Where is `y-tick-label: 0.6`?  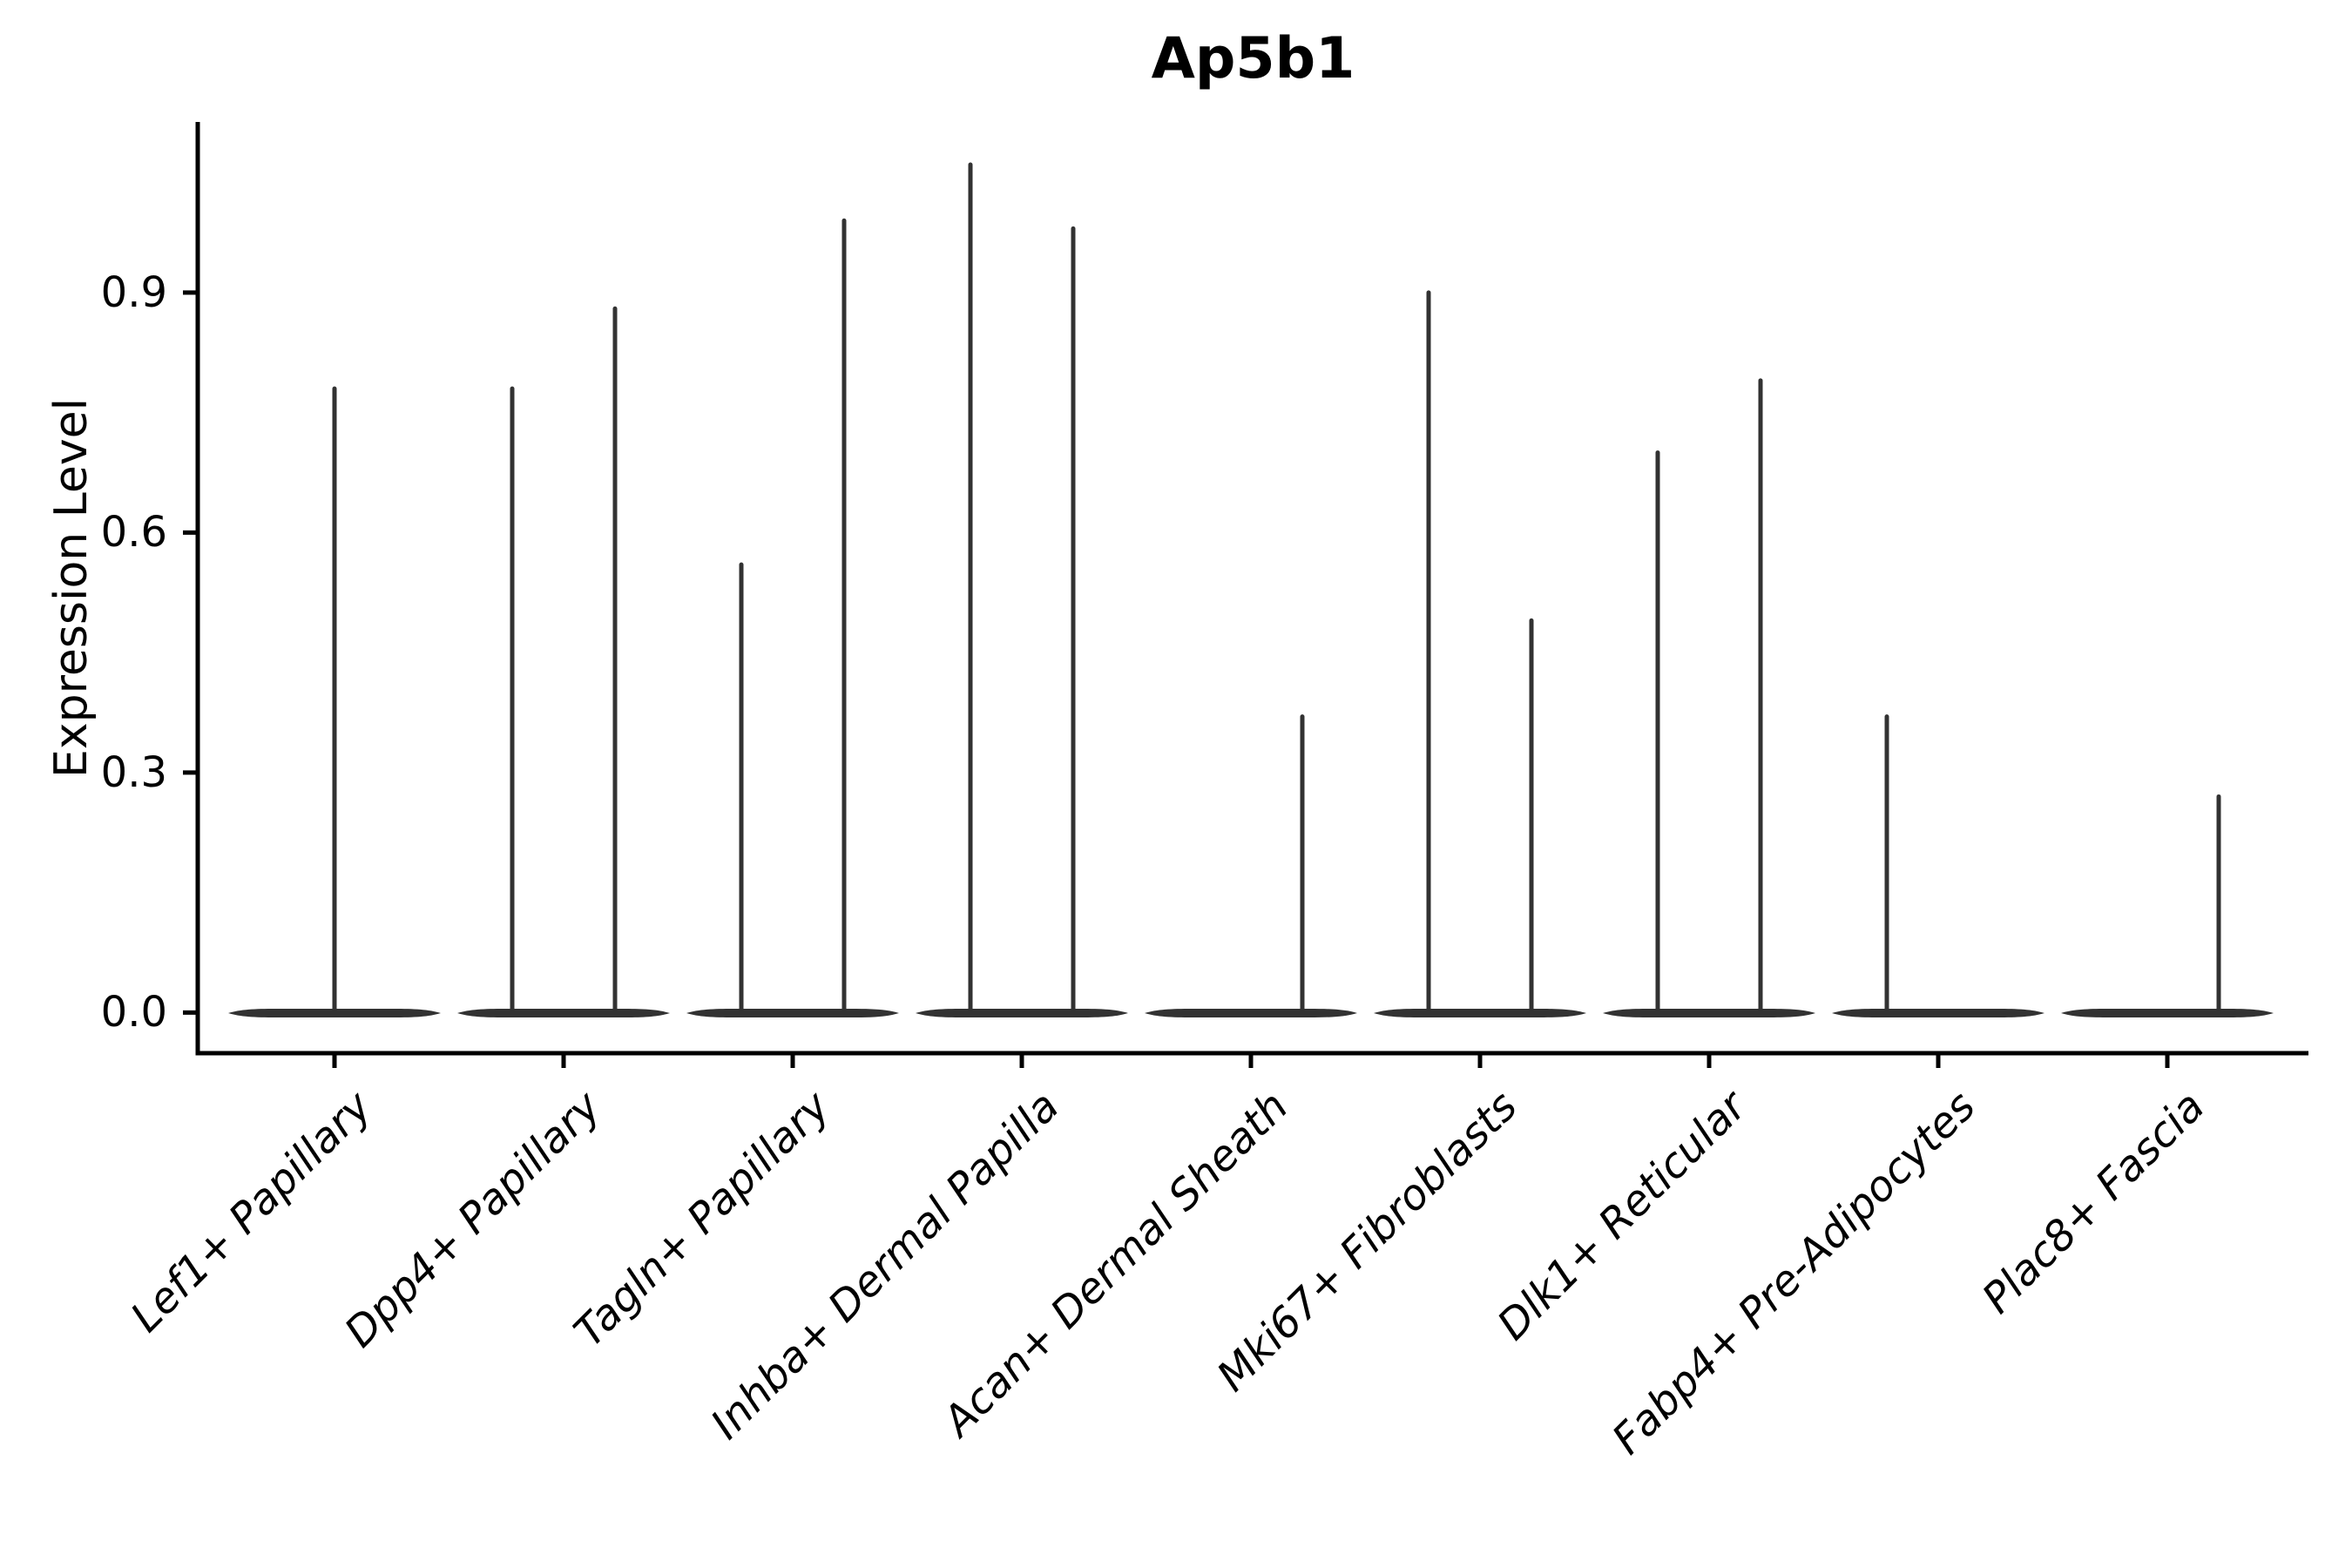 y-tick-label: 0.6 is located at coordinates (134, 533).